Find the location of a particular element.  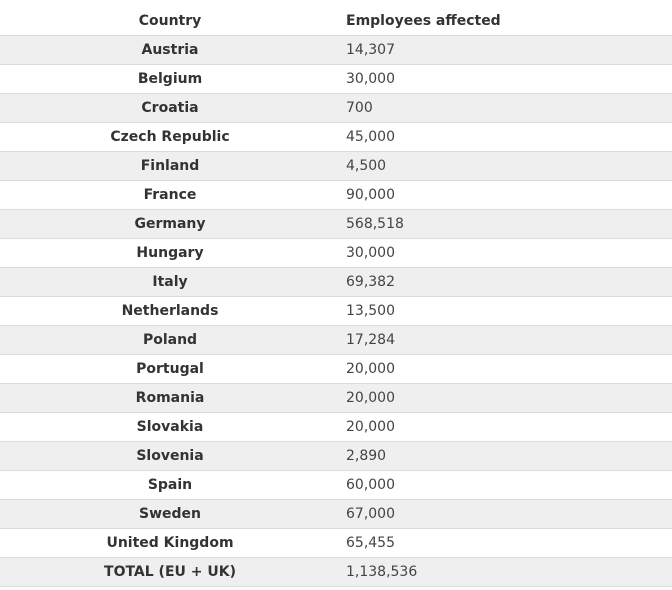

country-cell: Austria is located at coordinates (170, 50).